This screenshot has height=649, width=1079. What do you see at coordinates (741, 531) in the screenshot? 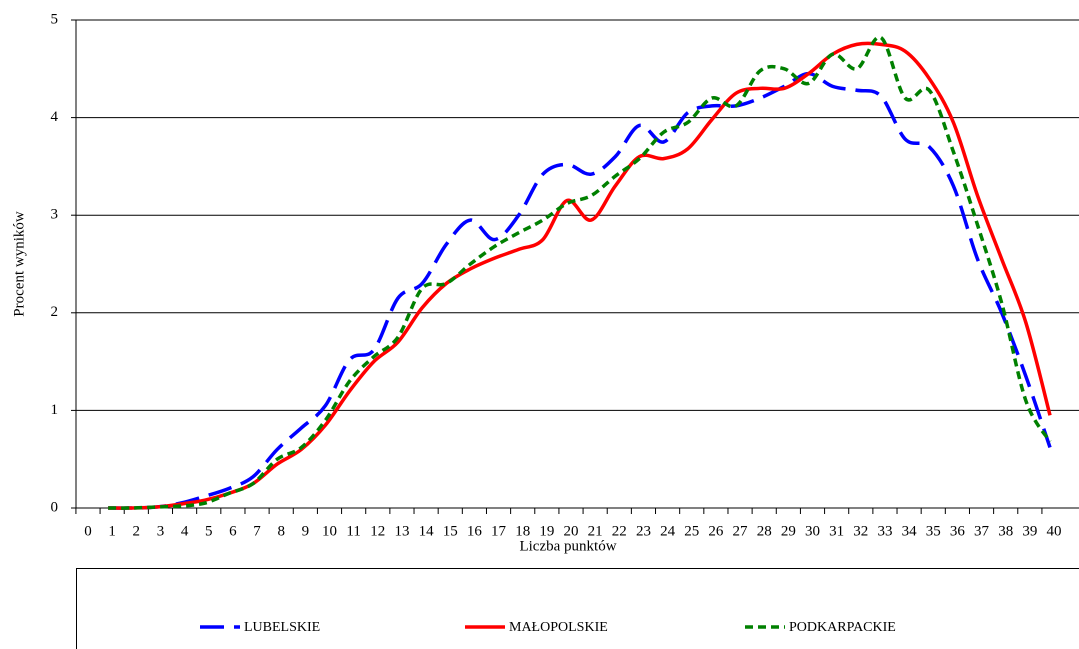
I see `x-tick-label: 27` at bounding box center [741, 531].